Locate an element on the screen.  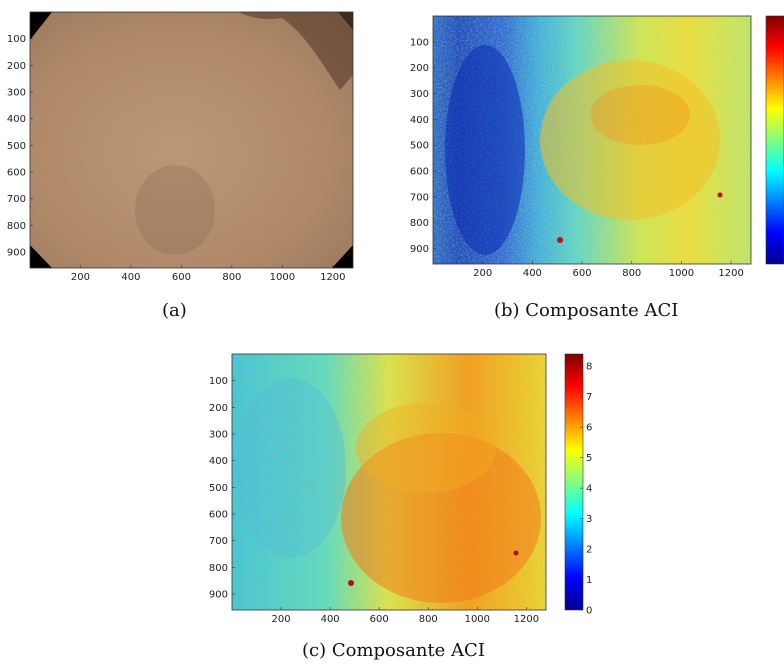
colorbar-c is located at coordinates (574, 482).